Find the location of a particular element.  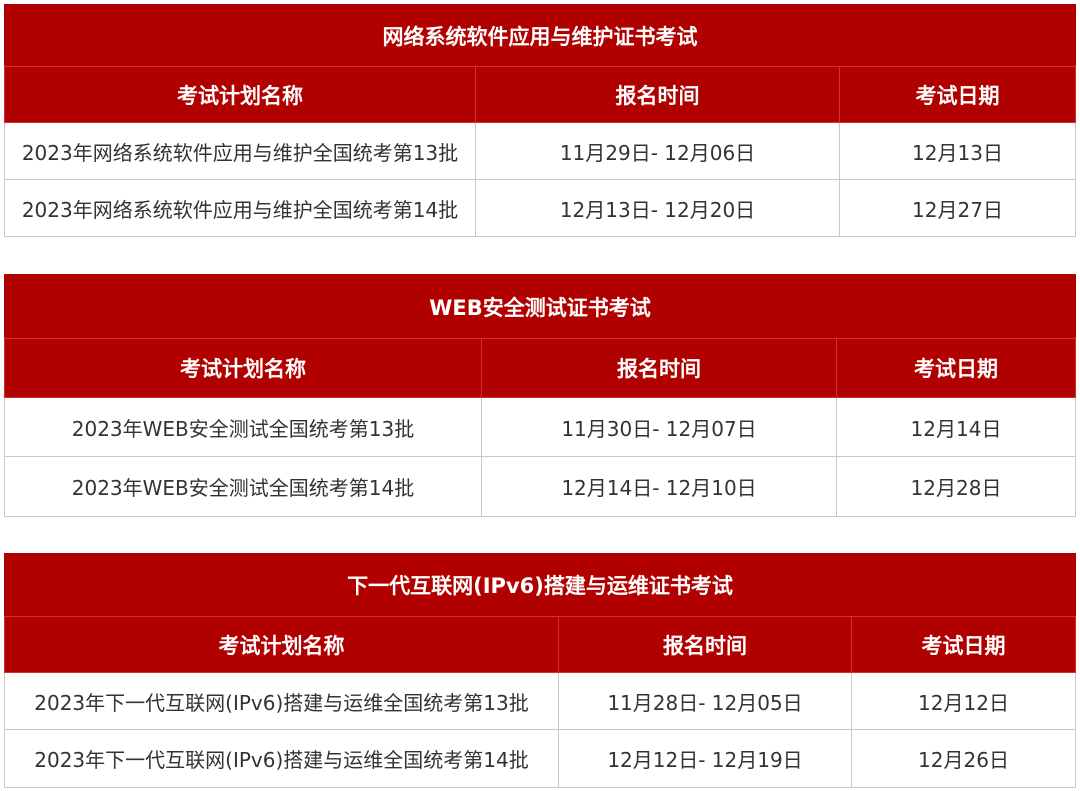

cell-date: 12月14日 is located at coordinates (956, 427).